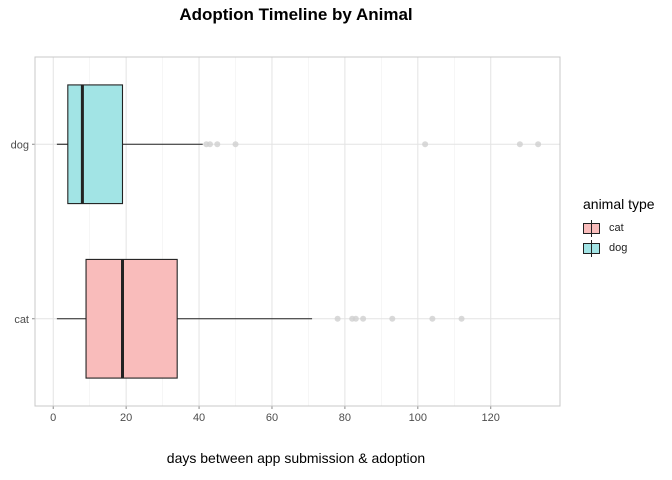 The width and height of the screenshot is (672, 480). What do you see at coordinates (619, 204) in the screenshot?
I see `legend-title: animal type` at bounding box center [619, 204].